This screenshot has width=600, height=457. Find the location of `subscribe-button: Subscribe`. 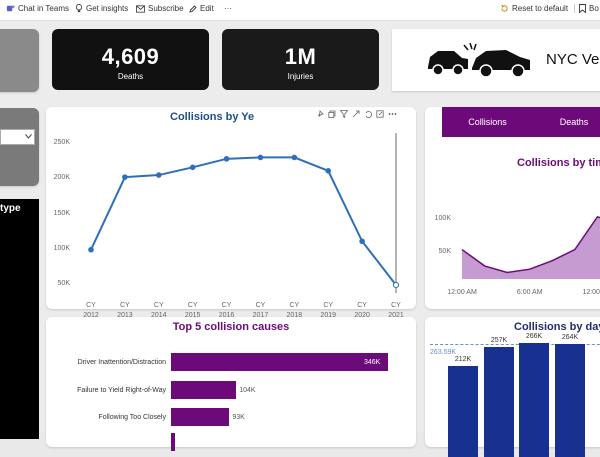

subscribe-button: Subscribe is located at coordinates (160, 8).